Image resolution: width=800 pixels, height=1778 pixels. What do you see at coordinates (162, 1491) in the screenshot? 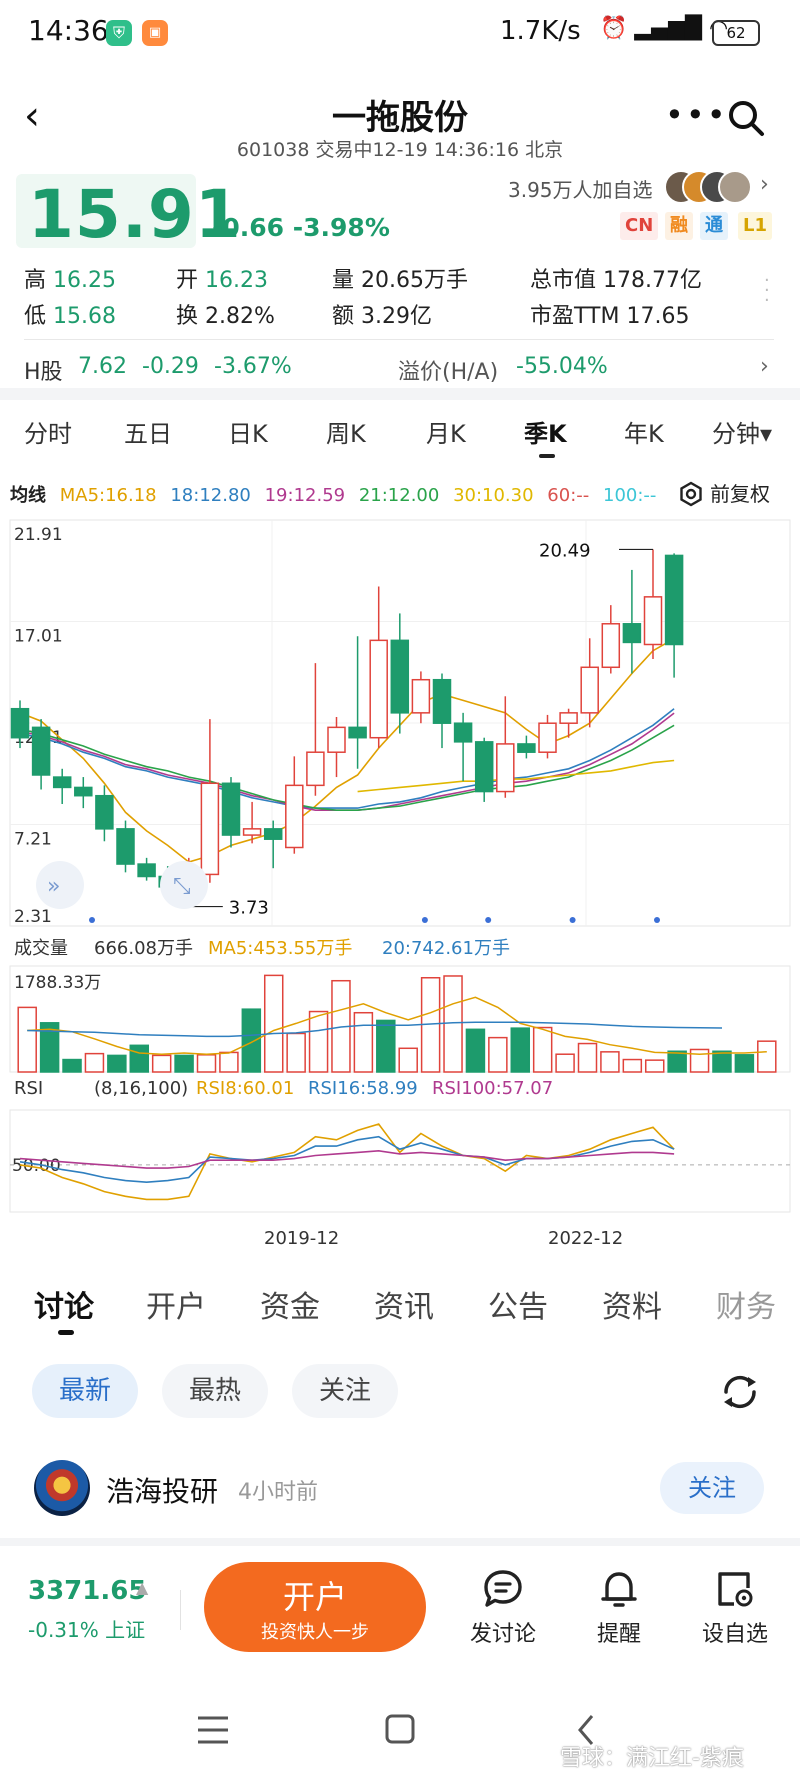
I see `post-author: 浩海投研` at bounding box center [162, 1491].